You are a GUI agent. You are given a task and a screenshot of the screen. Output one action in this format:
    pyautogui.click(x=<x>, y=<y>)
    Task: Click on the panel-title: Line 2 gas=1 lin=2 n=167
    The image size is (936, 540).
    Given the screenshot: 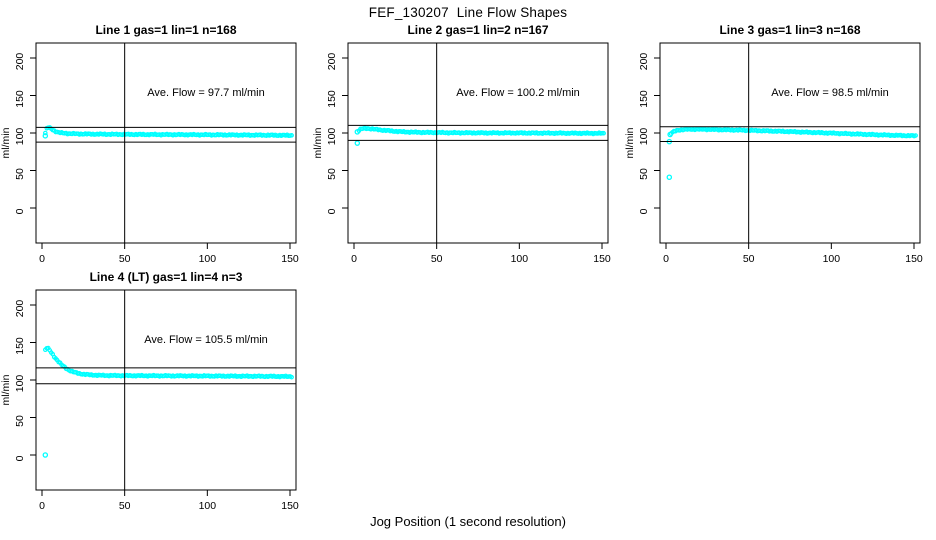 What is the action you would take?
    pyautogui.click(x=477, y=30)
    